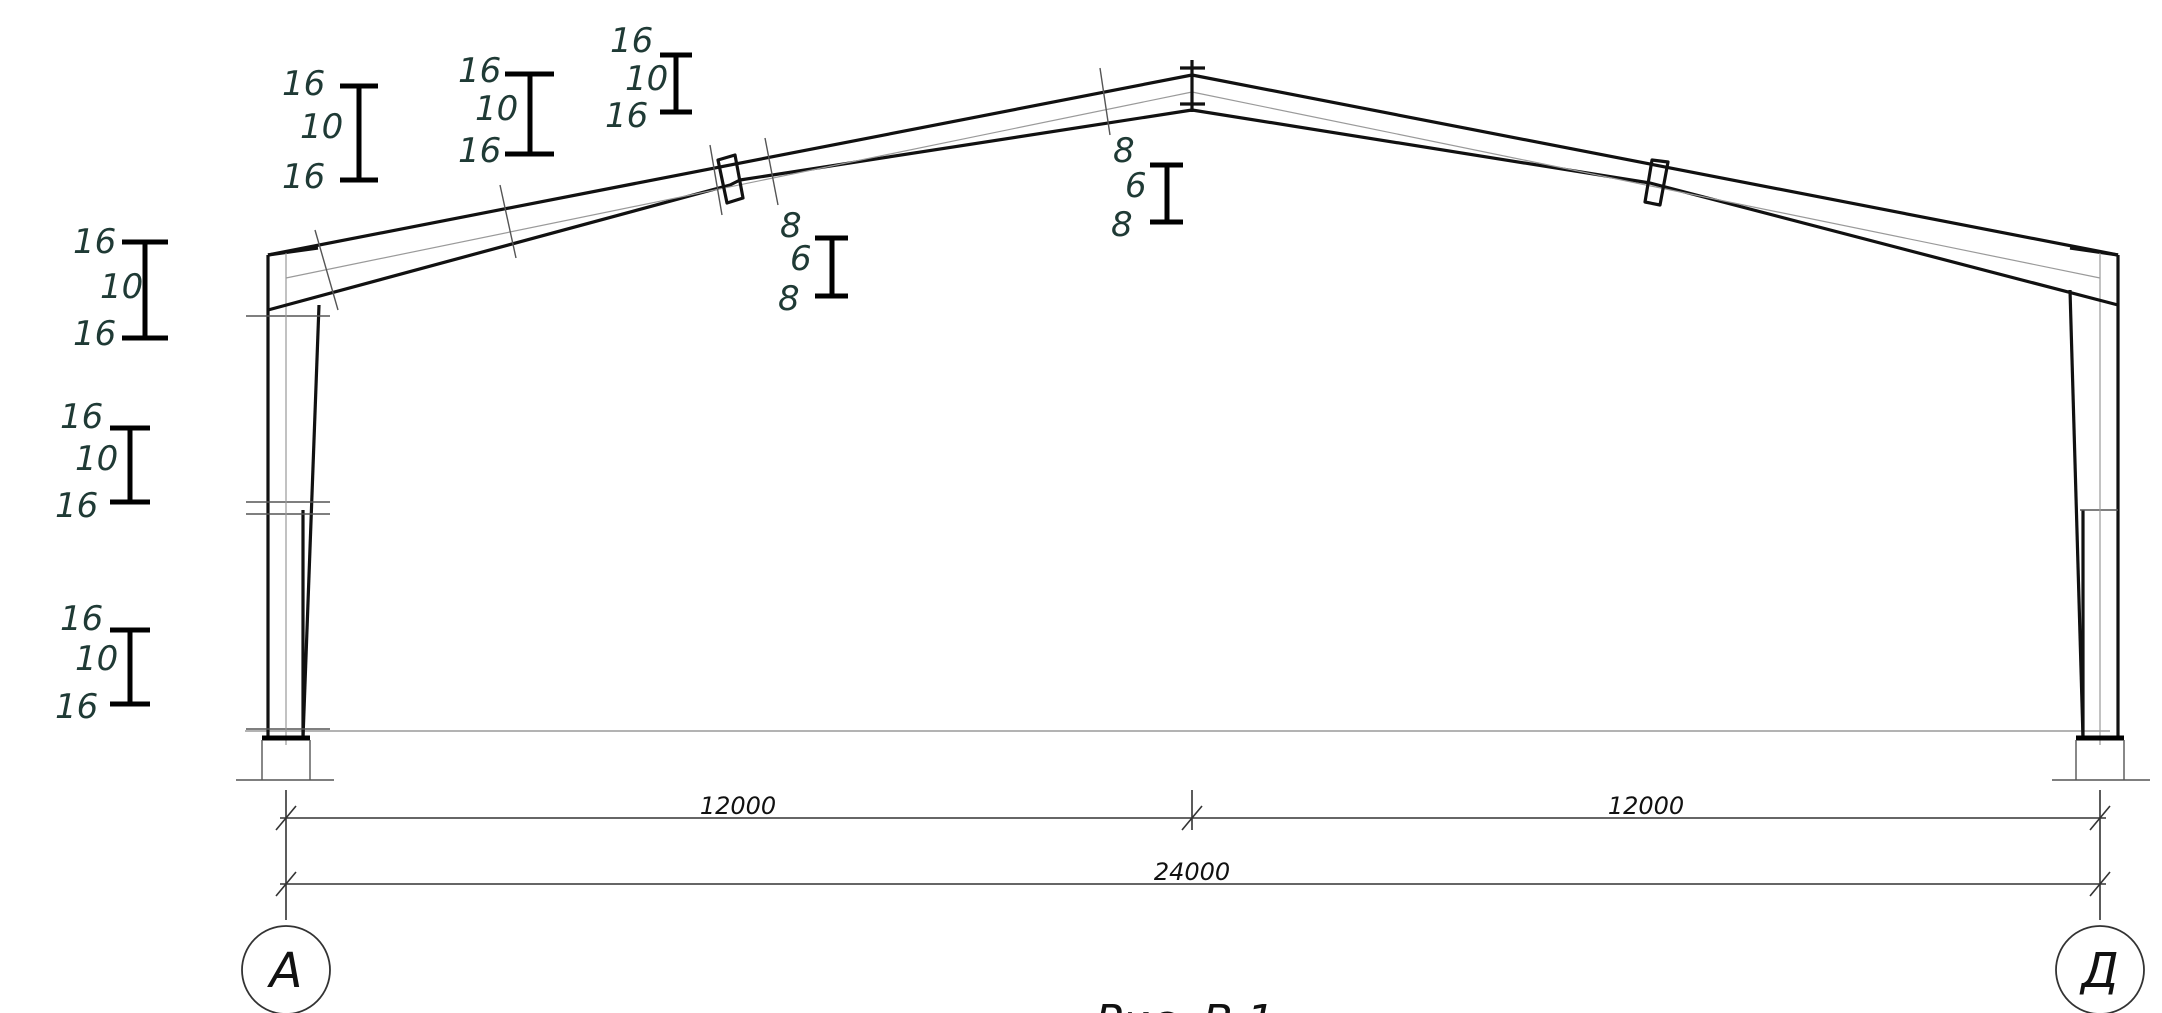 Image resolution: width=2162 pixels, height=1013 pixels. Describe the element at coordinates (303, 177) in the screenshot. I see `section-raf1-flange2: 16` at that location.